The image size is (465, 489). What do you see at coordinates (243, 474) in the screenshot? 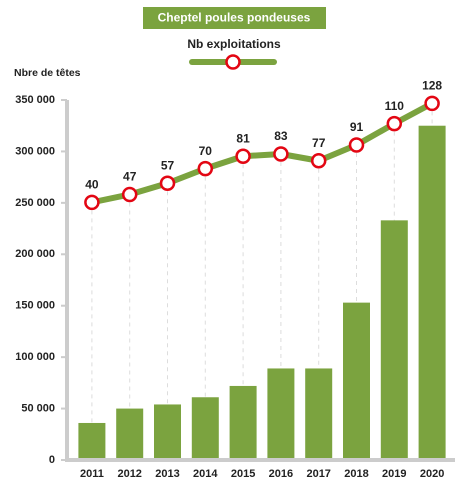
I see `x-tick-label: 2015` at bounding box center [243, 474].